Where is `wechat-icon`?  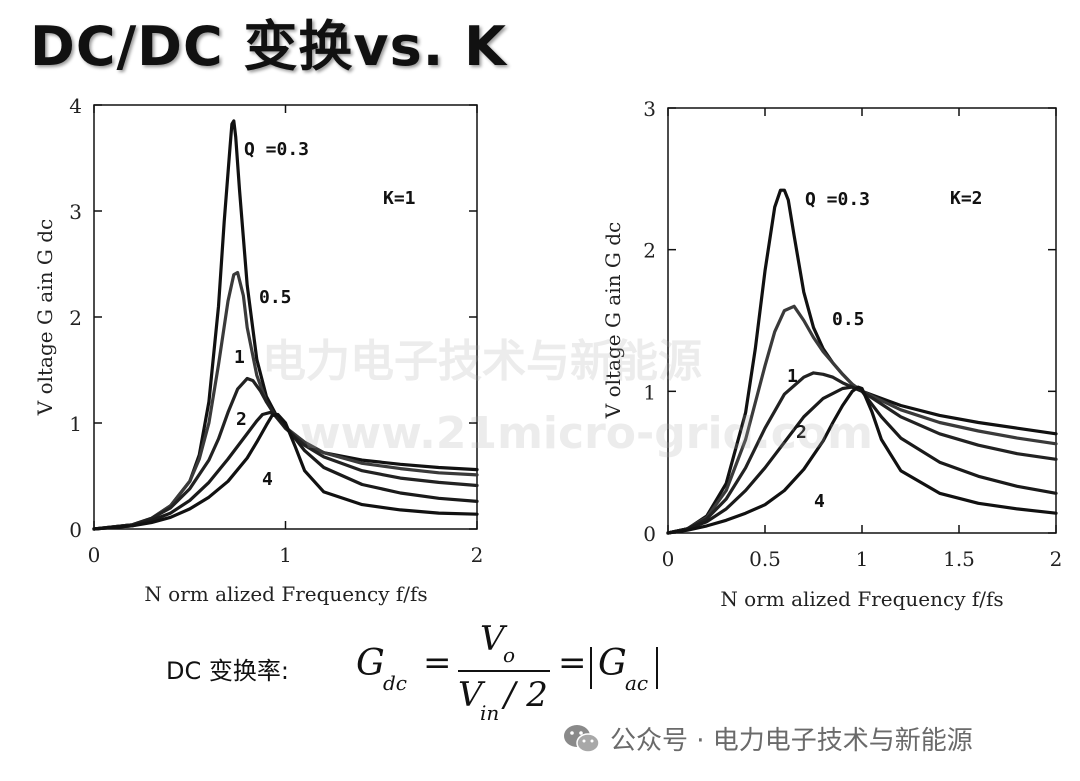 wechat-icon is located at coordinates (582, 738).